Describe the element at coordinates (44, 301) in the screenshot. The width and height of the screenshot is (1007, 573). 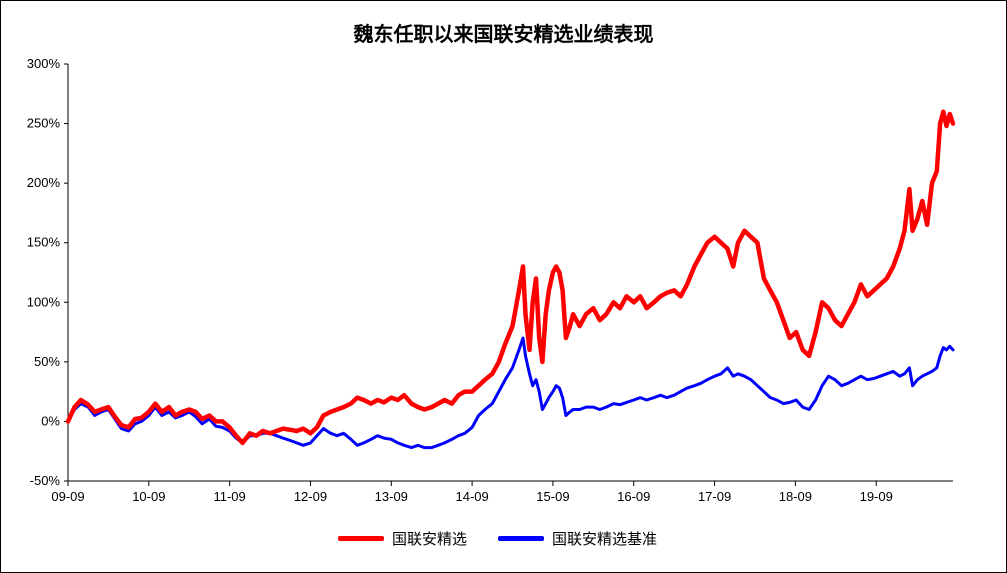
I see `y-tick-label: 100%` at that location.